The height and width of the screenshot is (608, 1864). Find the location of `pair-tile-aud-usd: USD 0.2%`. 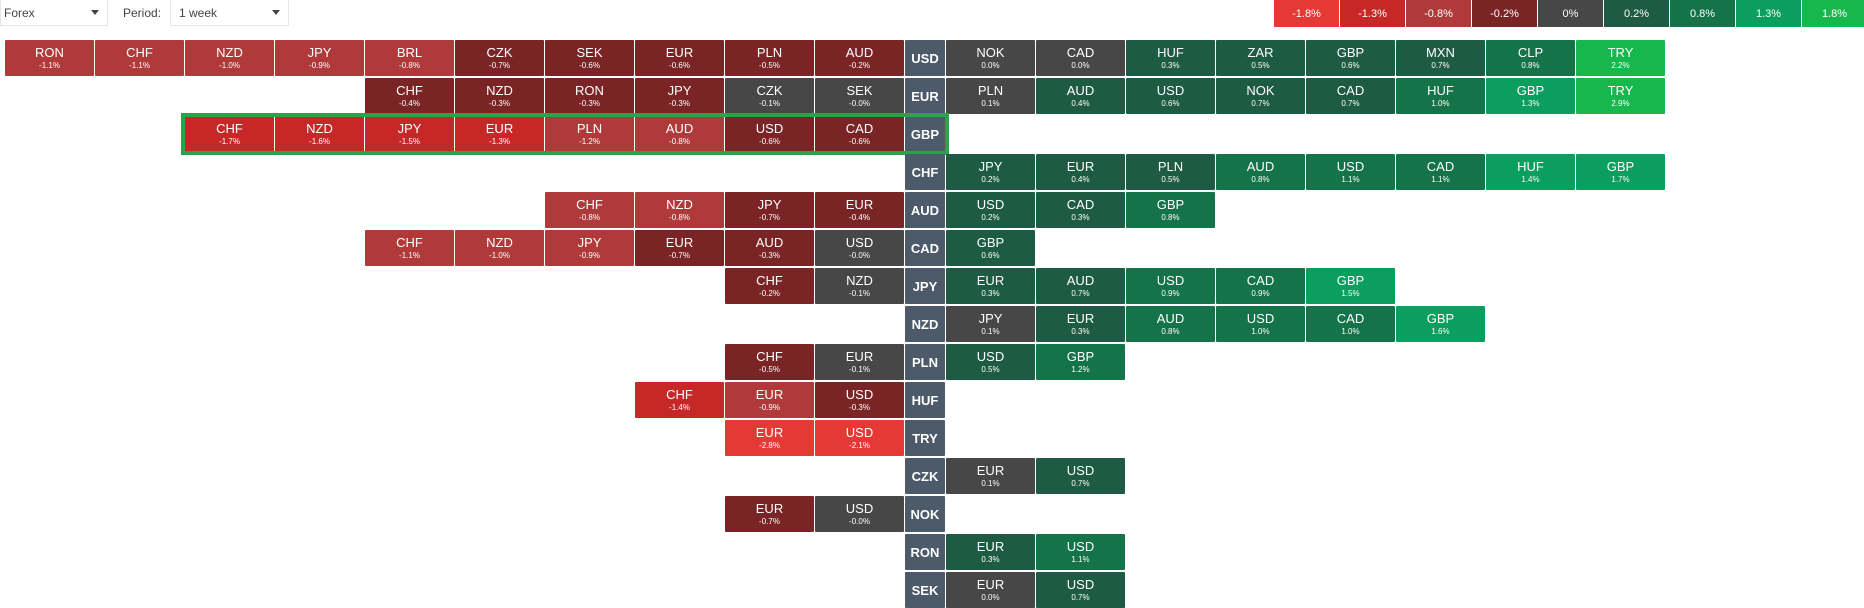

pair-tile-aud-usd: USD 0.2% is located at coordinates (990, 210).